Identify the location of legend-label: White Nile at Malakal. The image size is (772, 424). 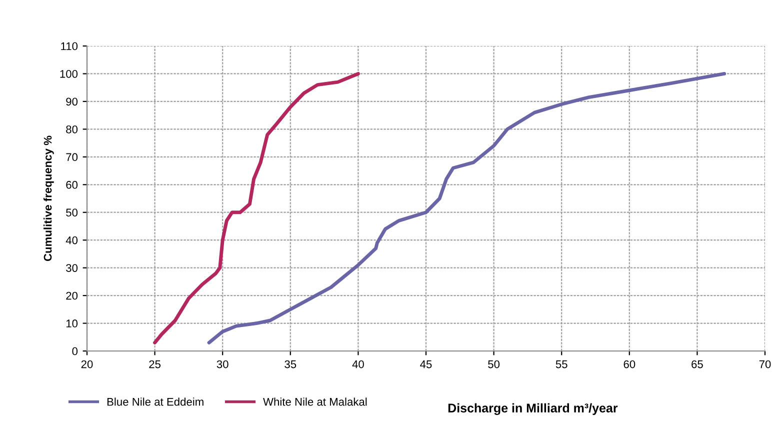
(315, 402).